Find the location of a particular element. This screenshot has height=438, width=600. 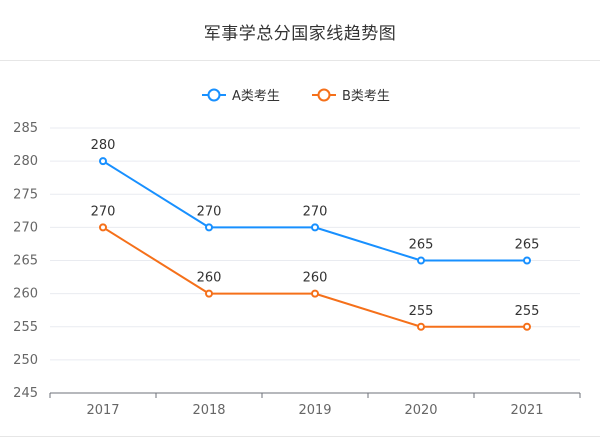

chart-header: 军事学总分国家线趋势图 is located at coordinates (300, 30).